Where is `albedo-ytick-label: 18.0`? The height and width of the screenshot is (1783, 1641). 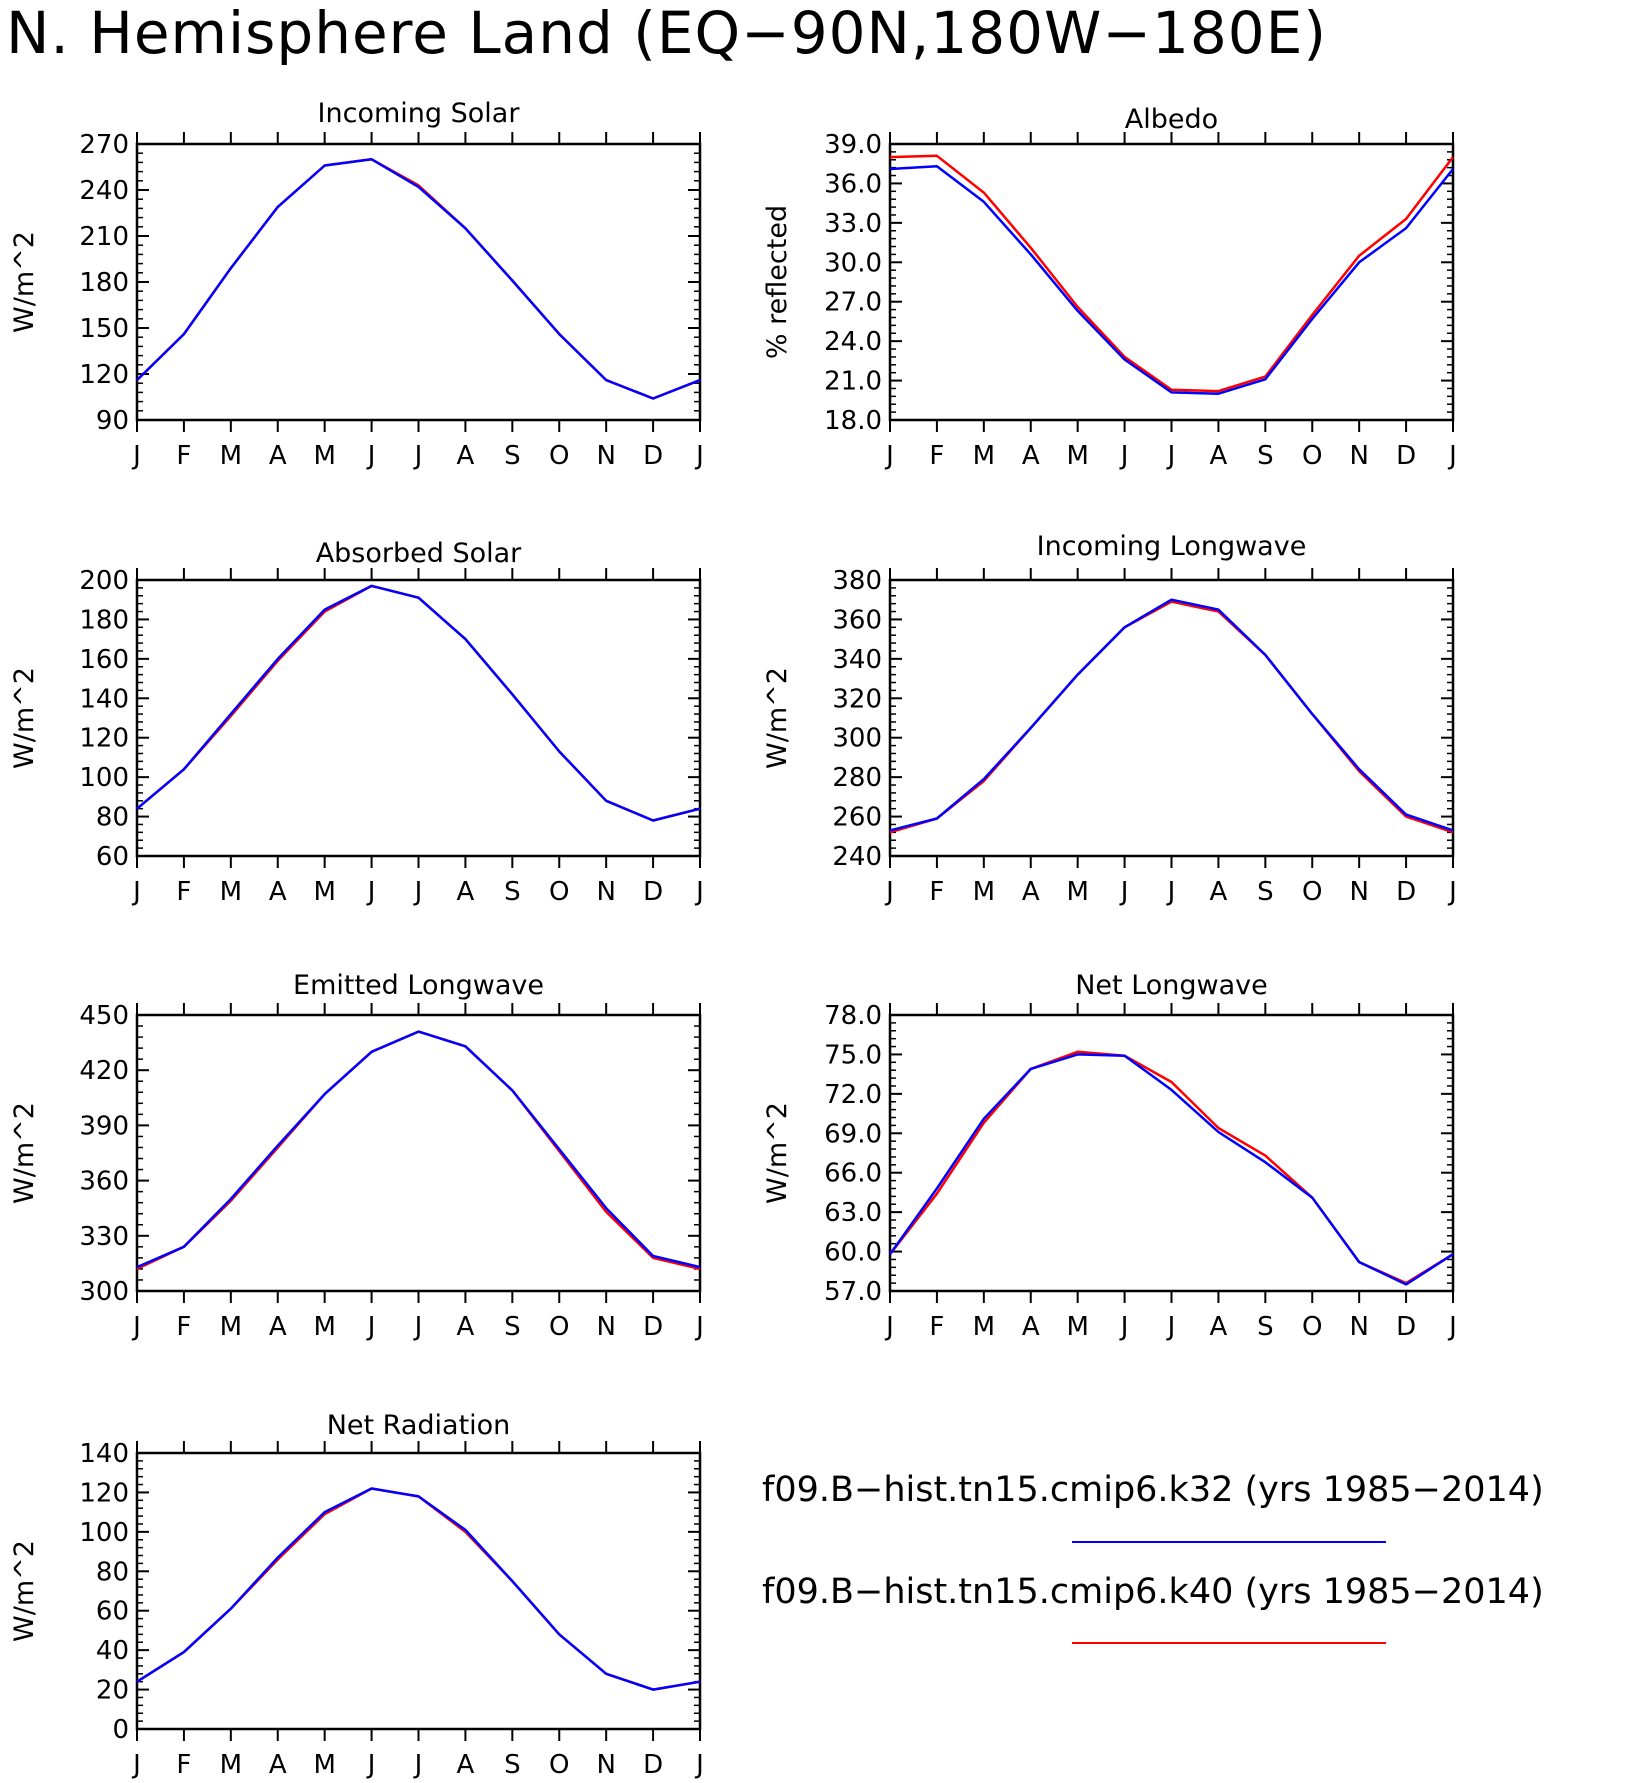 albedo-ytick-label: 18.0 is located at coordinates (853, 421).